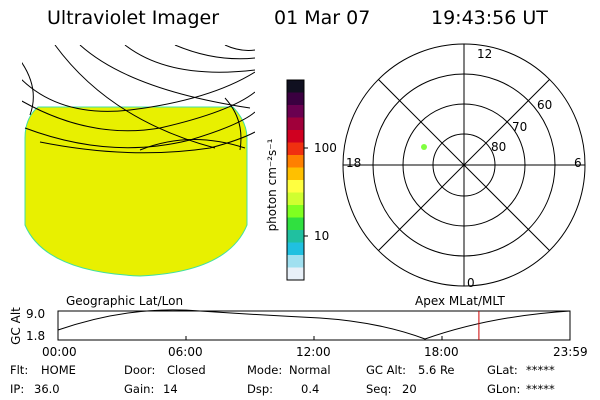  I want to click on geo-grid-lines, so click(138, 99).